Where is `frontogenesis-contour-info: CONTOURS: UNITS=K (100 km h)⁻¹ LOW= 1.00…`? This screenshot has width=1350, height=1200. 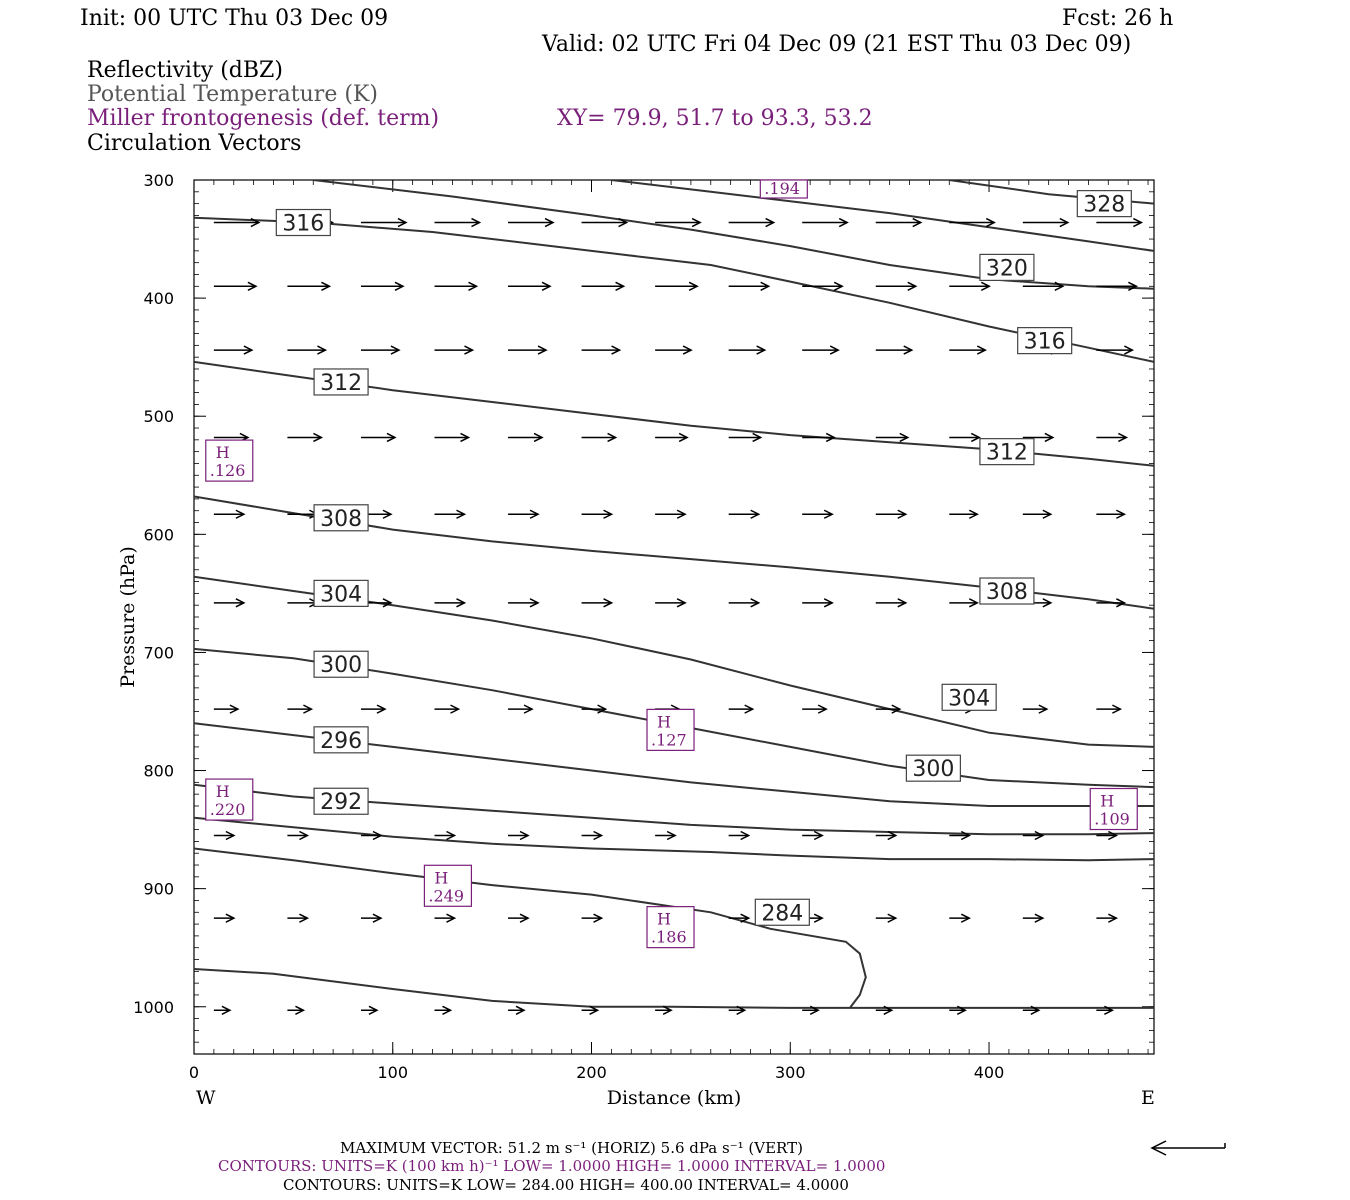 frontogenesis-contour-info: CONTOURS: UNITS=K (100 km h)⁻¹ LOW= 1.00… is located at coordinates (551, 1166).